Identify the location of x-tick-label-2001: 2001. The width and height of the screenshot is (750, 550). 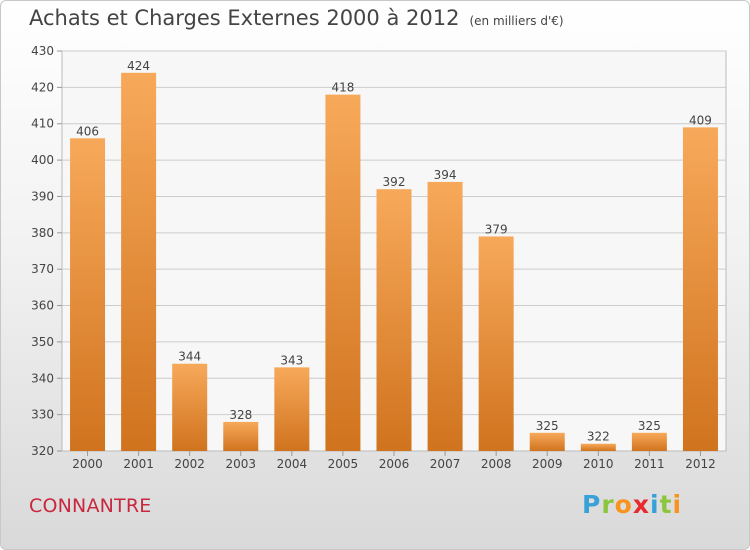
(138, 464).